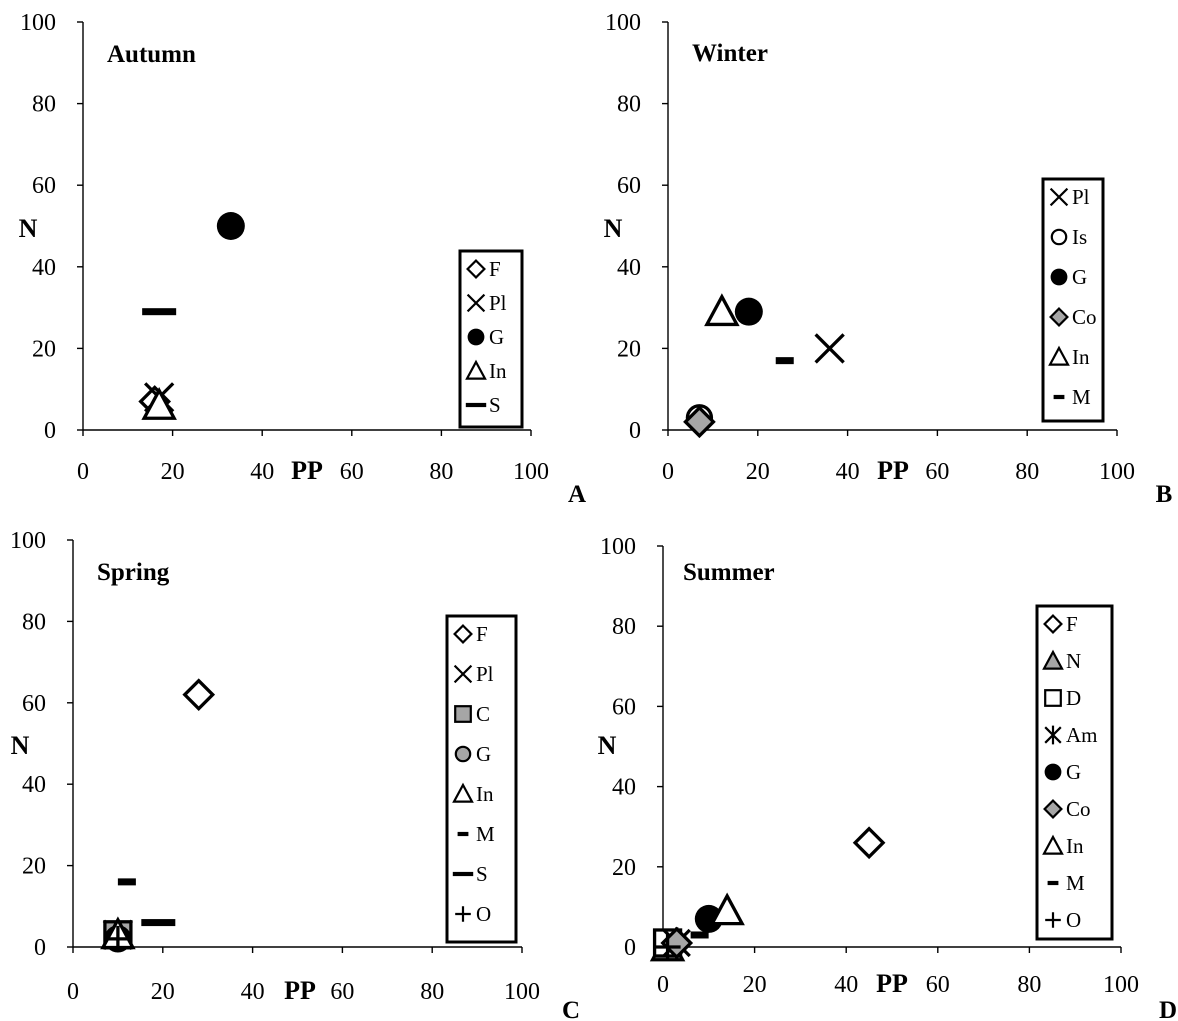 This screenshot has height=1021, width=1178. What do you see at coordinates (1081, 197) in the screenshot?
I see `legend-label-pl: Pl` at bounding box center [1081, 197].